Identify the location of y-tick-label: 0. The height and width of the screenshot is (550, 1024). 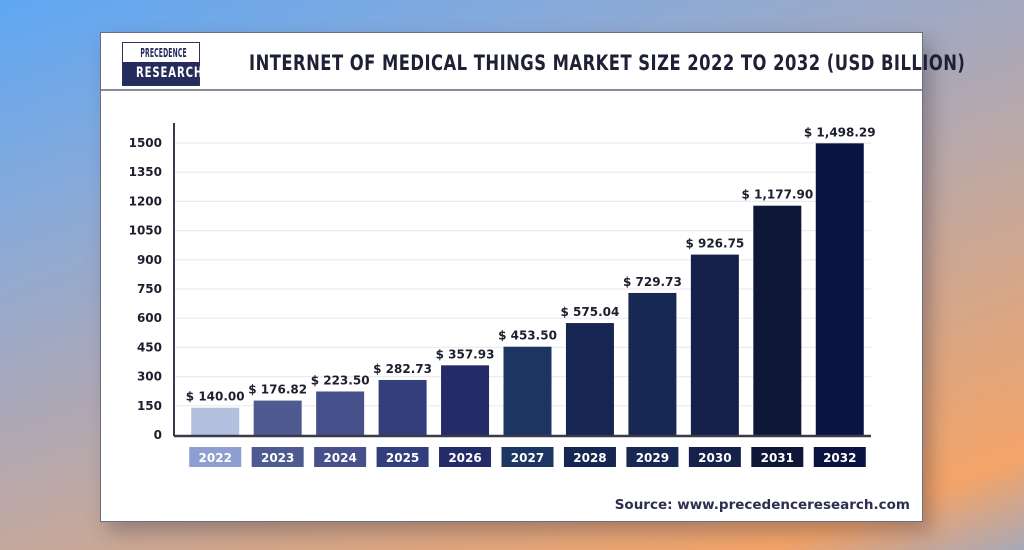
(158, 435).